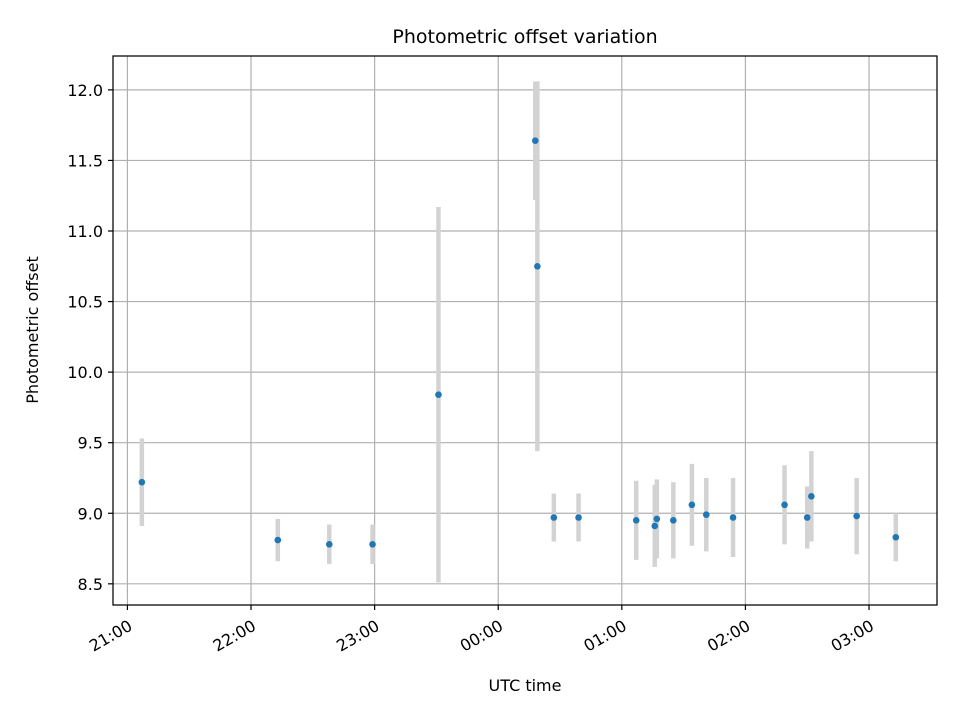  Describe the element at coordinates (234, 636) in the screenshot. I see `x-tick-label: 22:00` at that location.